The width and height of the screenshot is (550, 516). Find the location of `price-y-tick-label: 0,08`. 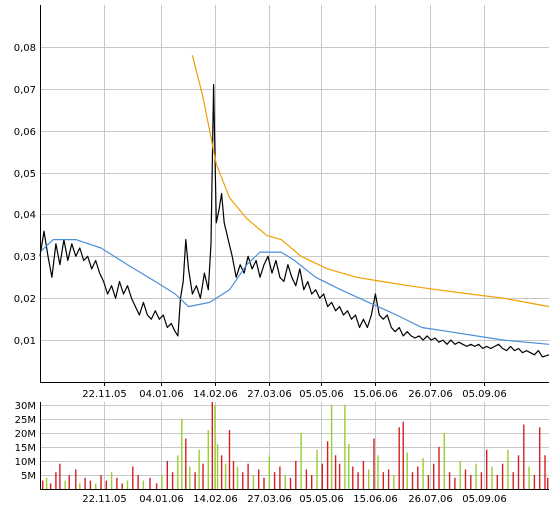

price-y-tick-label: 0,08 is located at coordinates (25, 48).